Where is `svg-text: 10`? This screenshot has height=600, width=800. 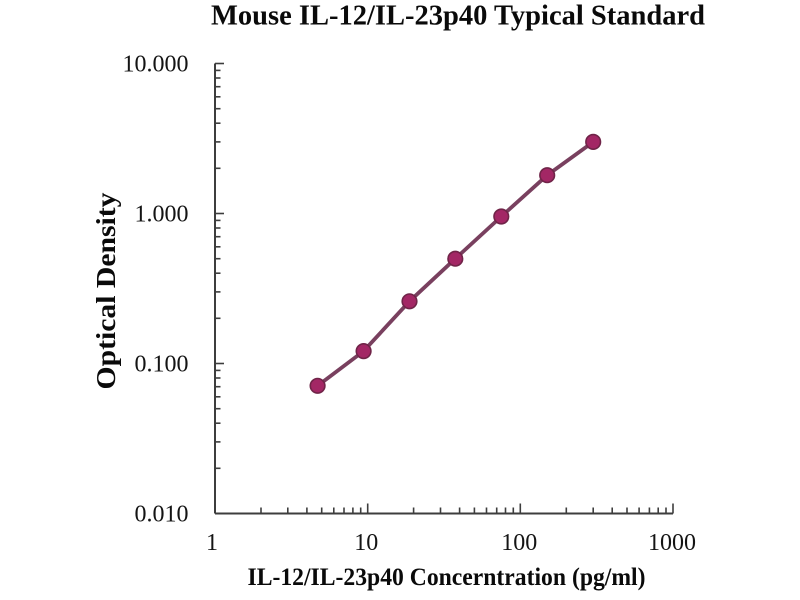
svg-text: 10 is located at coordinates (366, 543).